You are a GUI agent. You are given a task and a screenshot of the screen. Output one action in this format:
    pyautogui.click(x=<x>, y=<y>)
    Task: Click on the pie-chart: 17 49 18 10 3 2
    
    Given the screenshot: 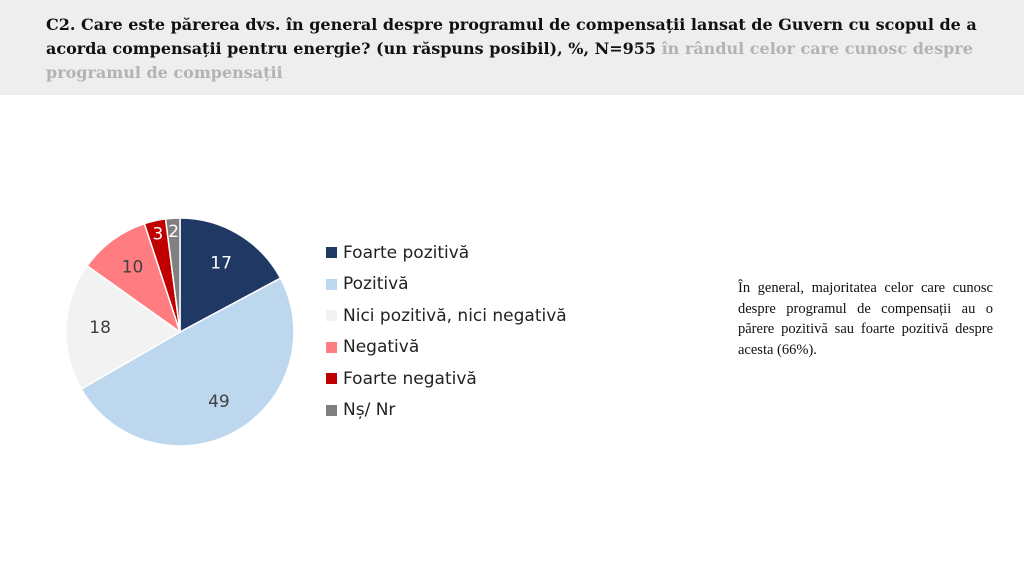 What is the action you would take?
    pyautogui.click(x=180, y=332)
    